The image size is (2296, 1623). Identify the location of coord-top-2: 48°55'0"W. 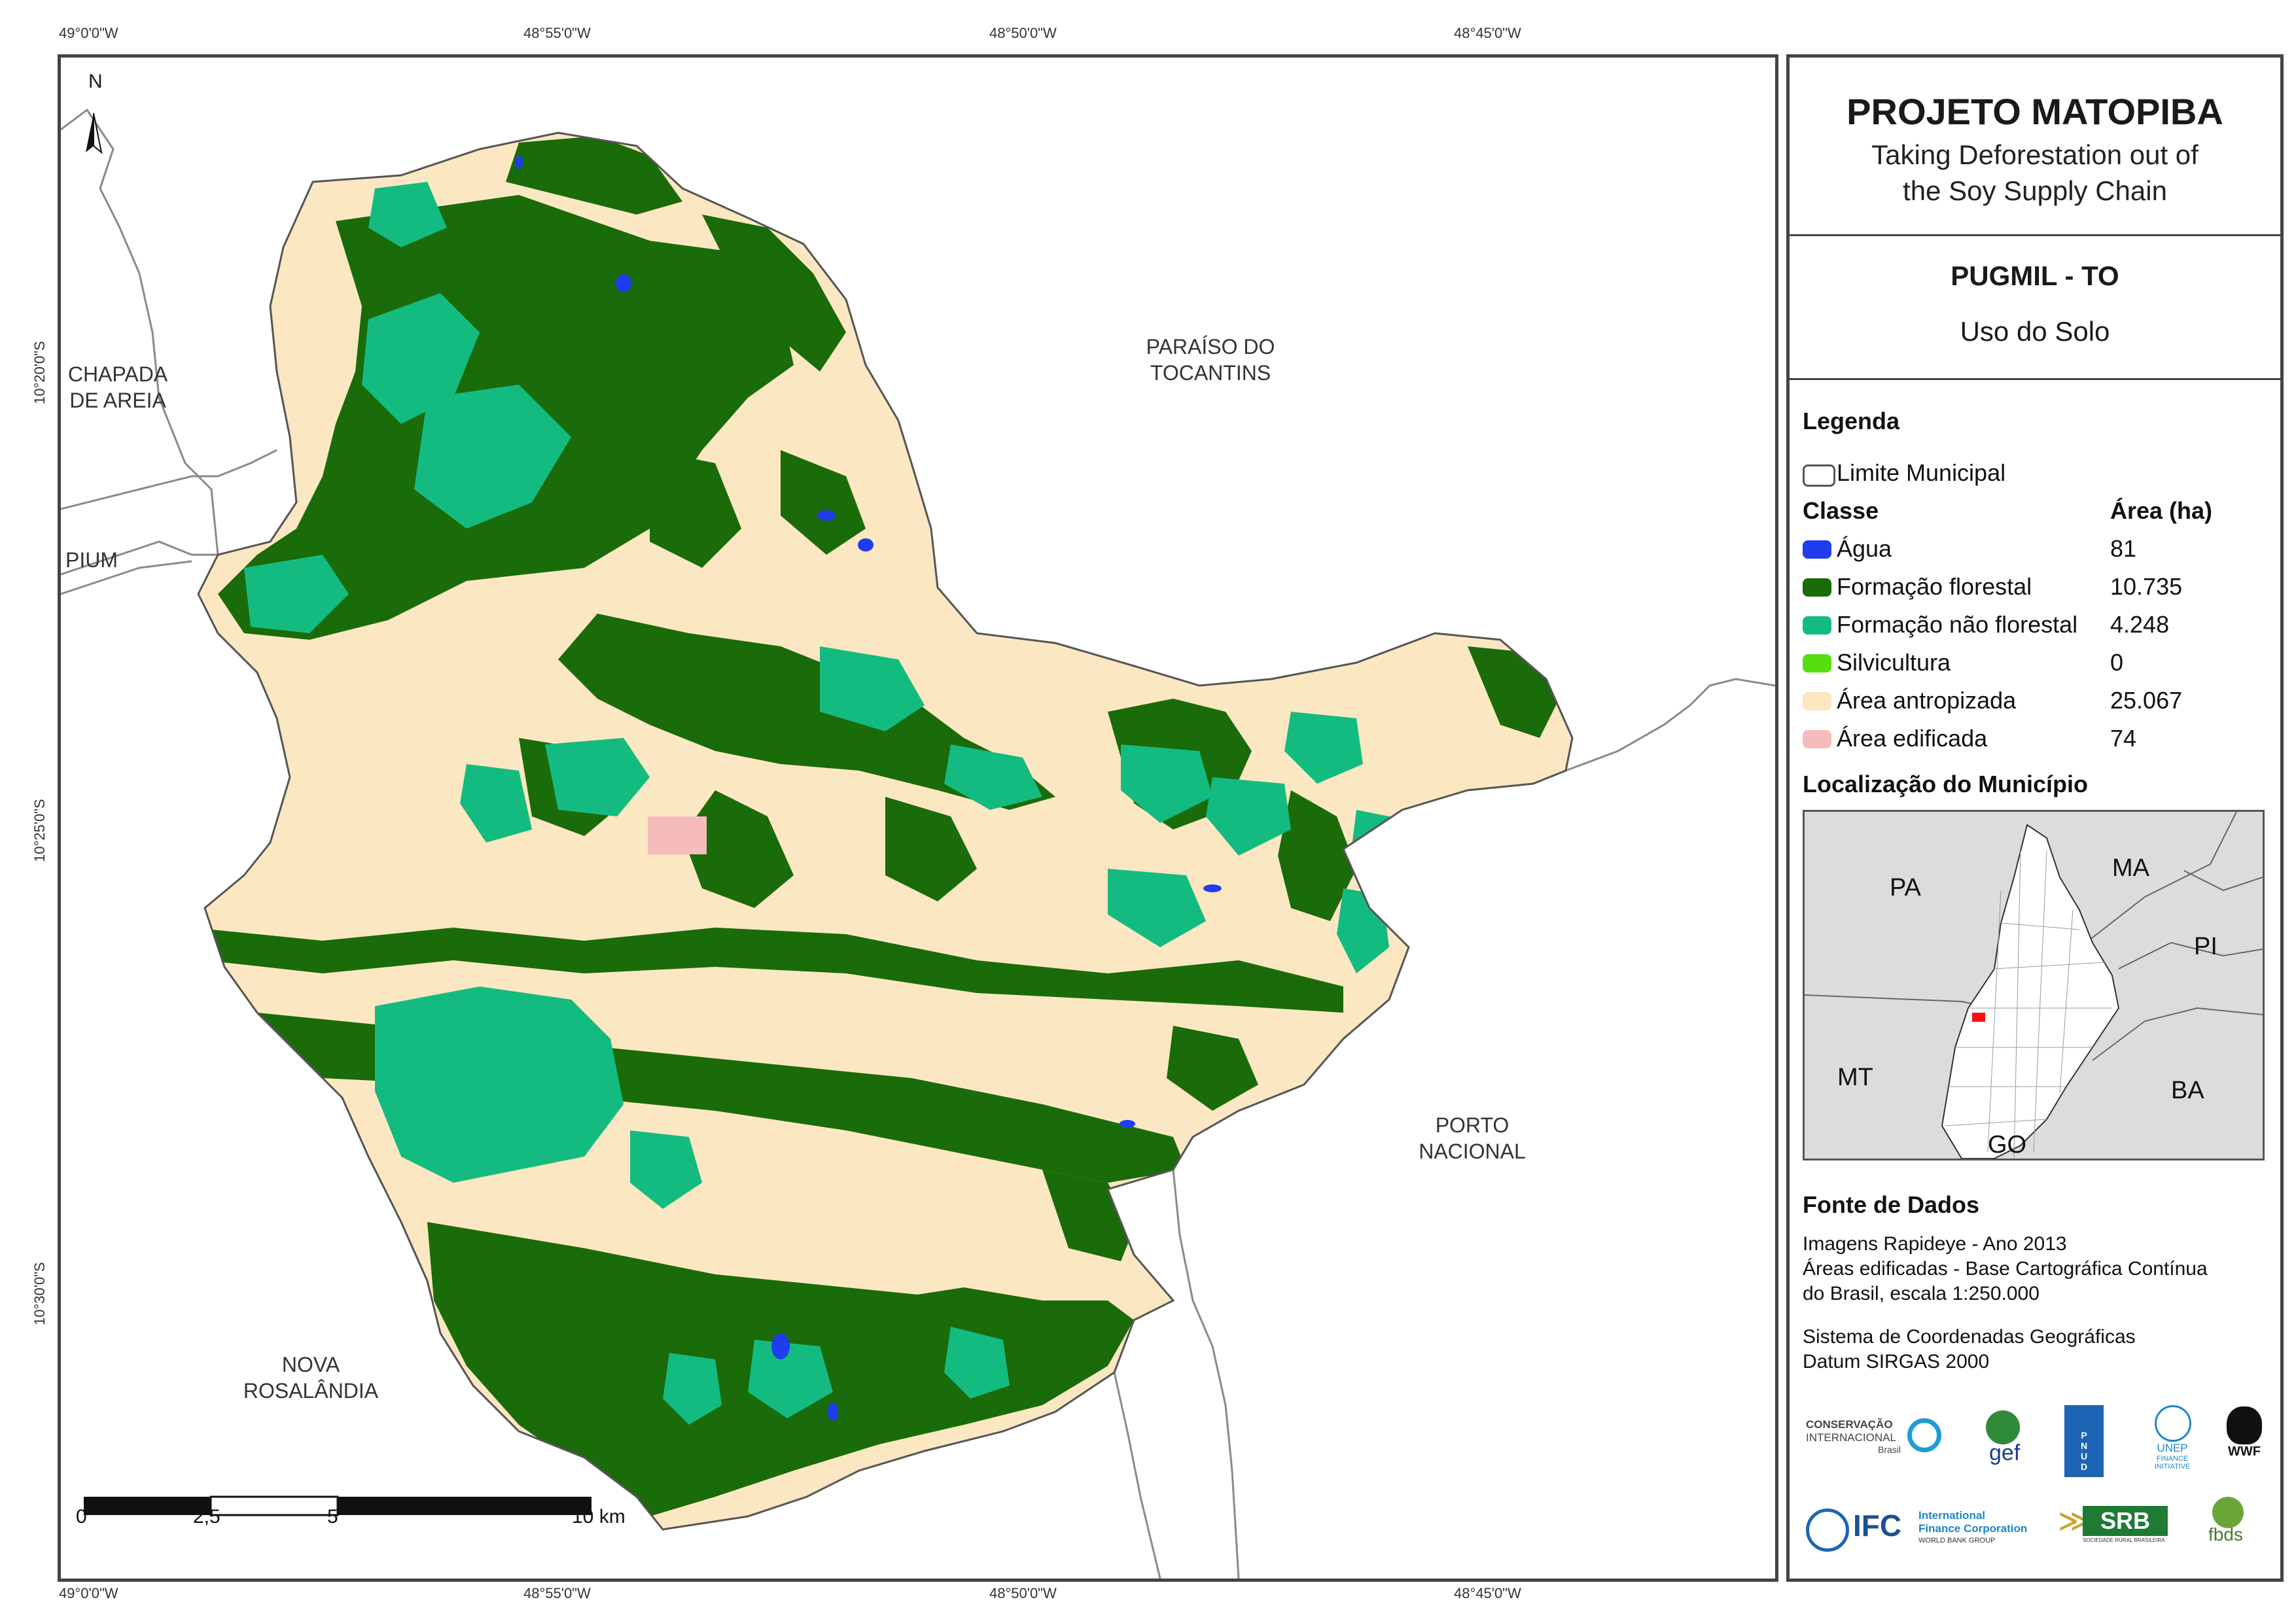
(557, 33).